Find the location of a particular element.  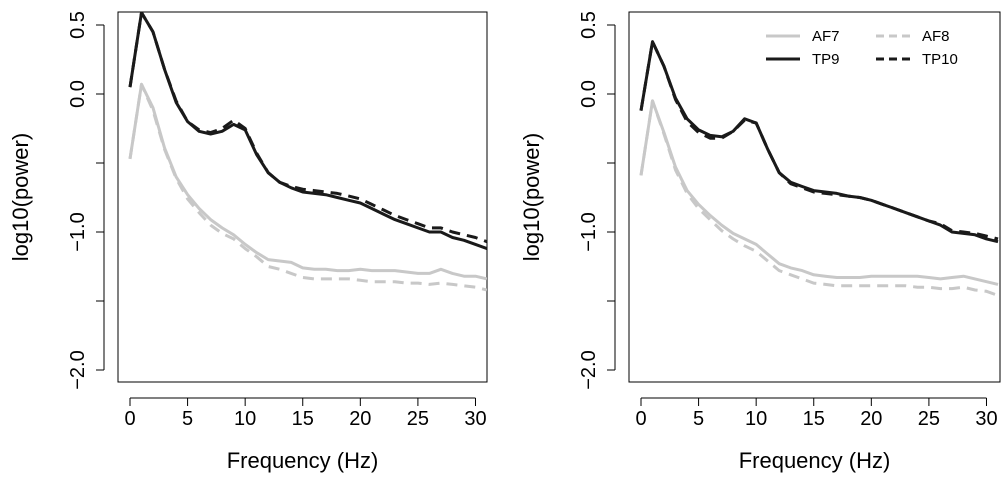

legend-label-af8: AF8 is located at coordinates (936, 36).